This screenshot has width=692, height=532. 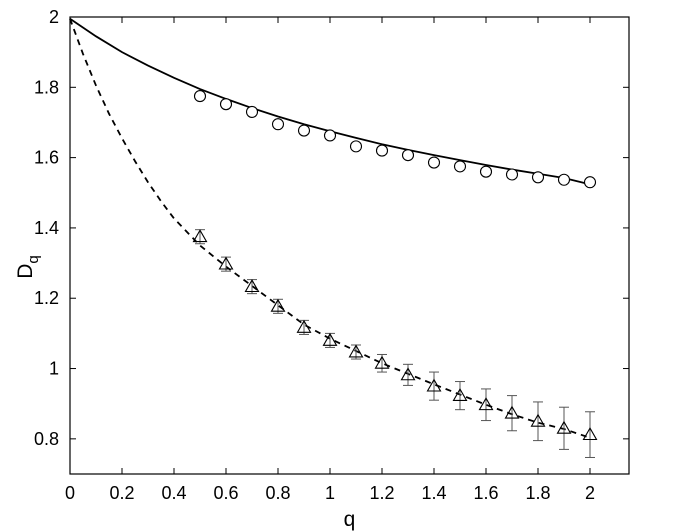 What do you see at coordinates (173, 493) in the screenshot?
I see `x-tick-label-2: 0.4` at bounding box center [173, 493].